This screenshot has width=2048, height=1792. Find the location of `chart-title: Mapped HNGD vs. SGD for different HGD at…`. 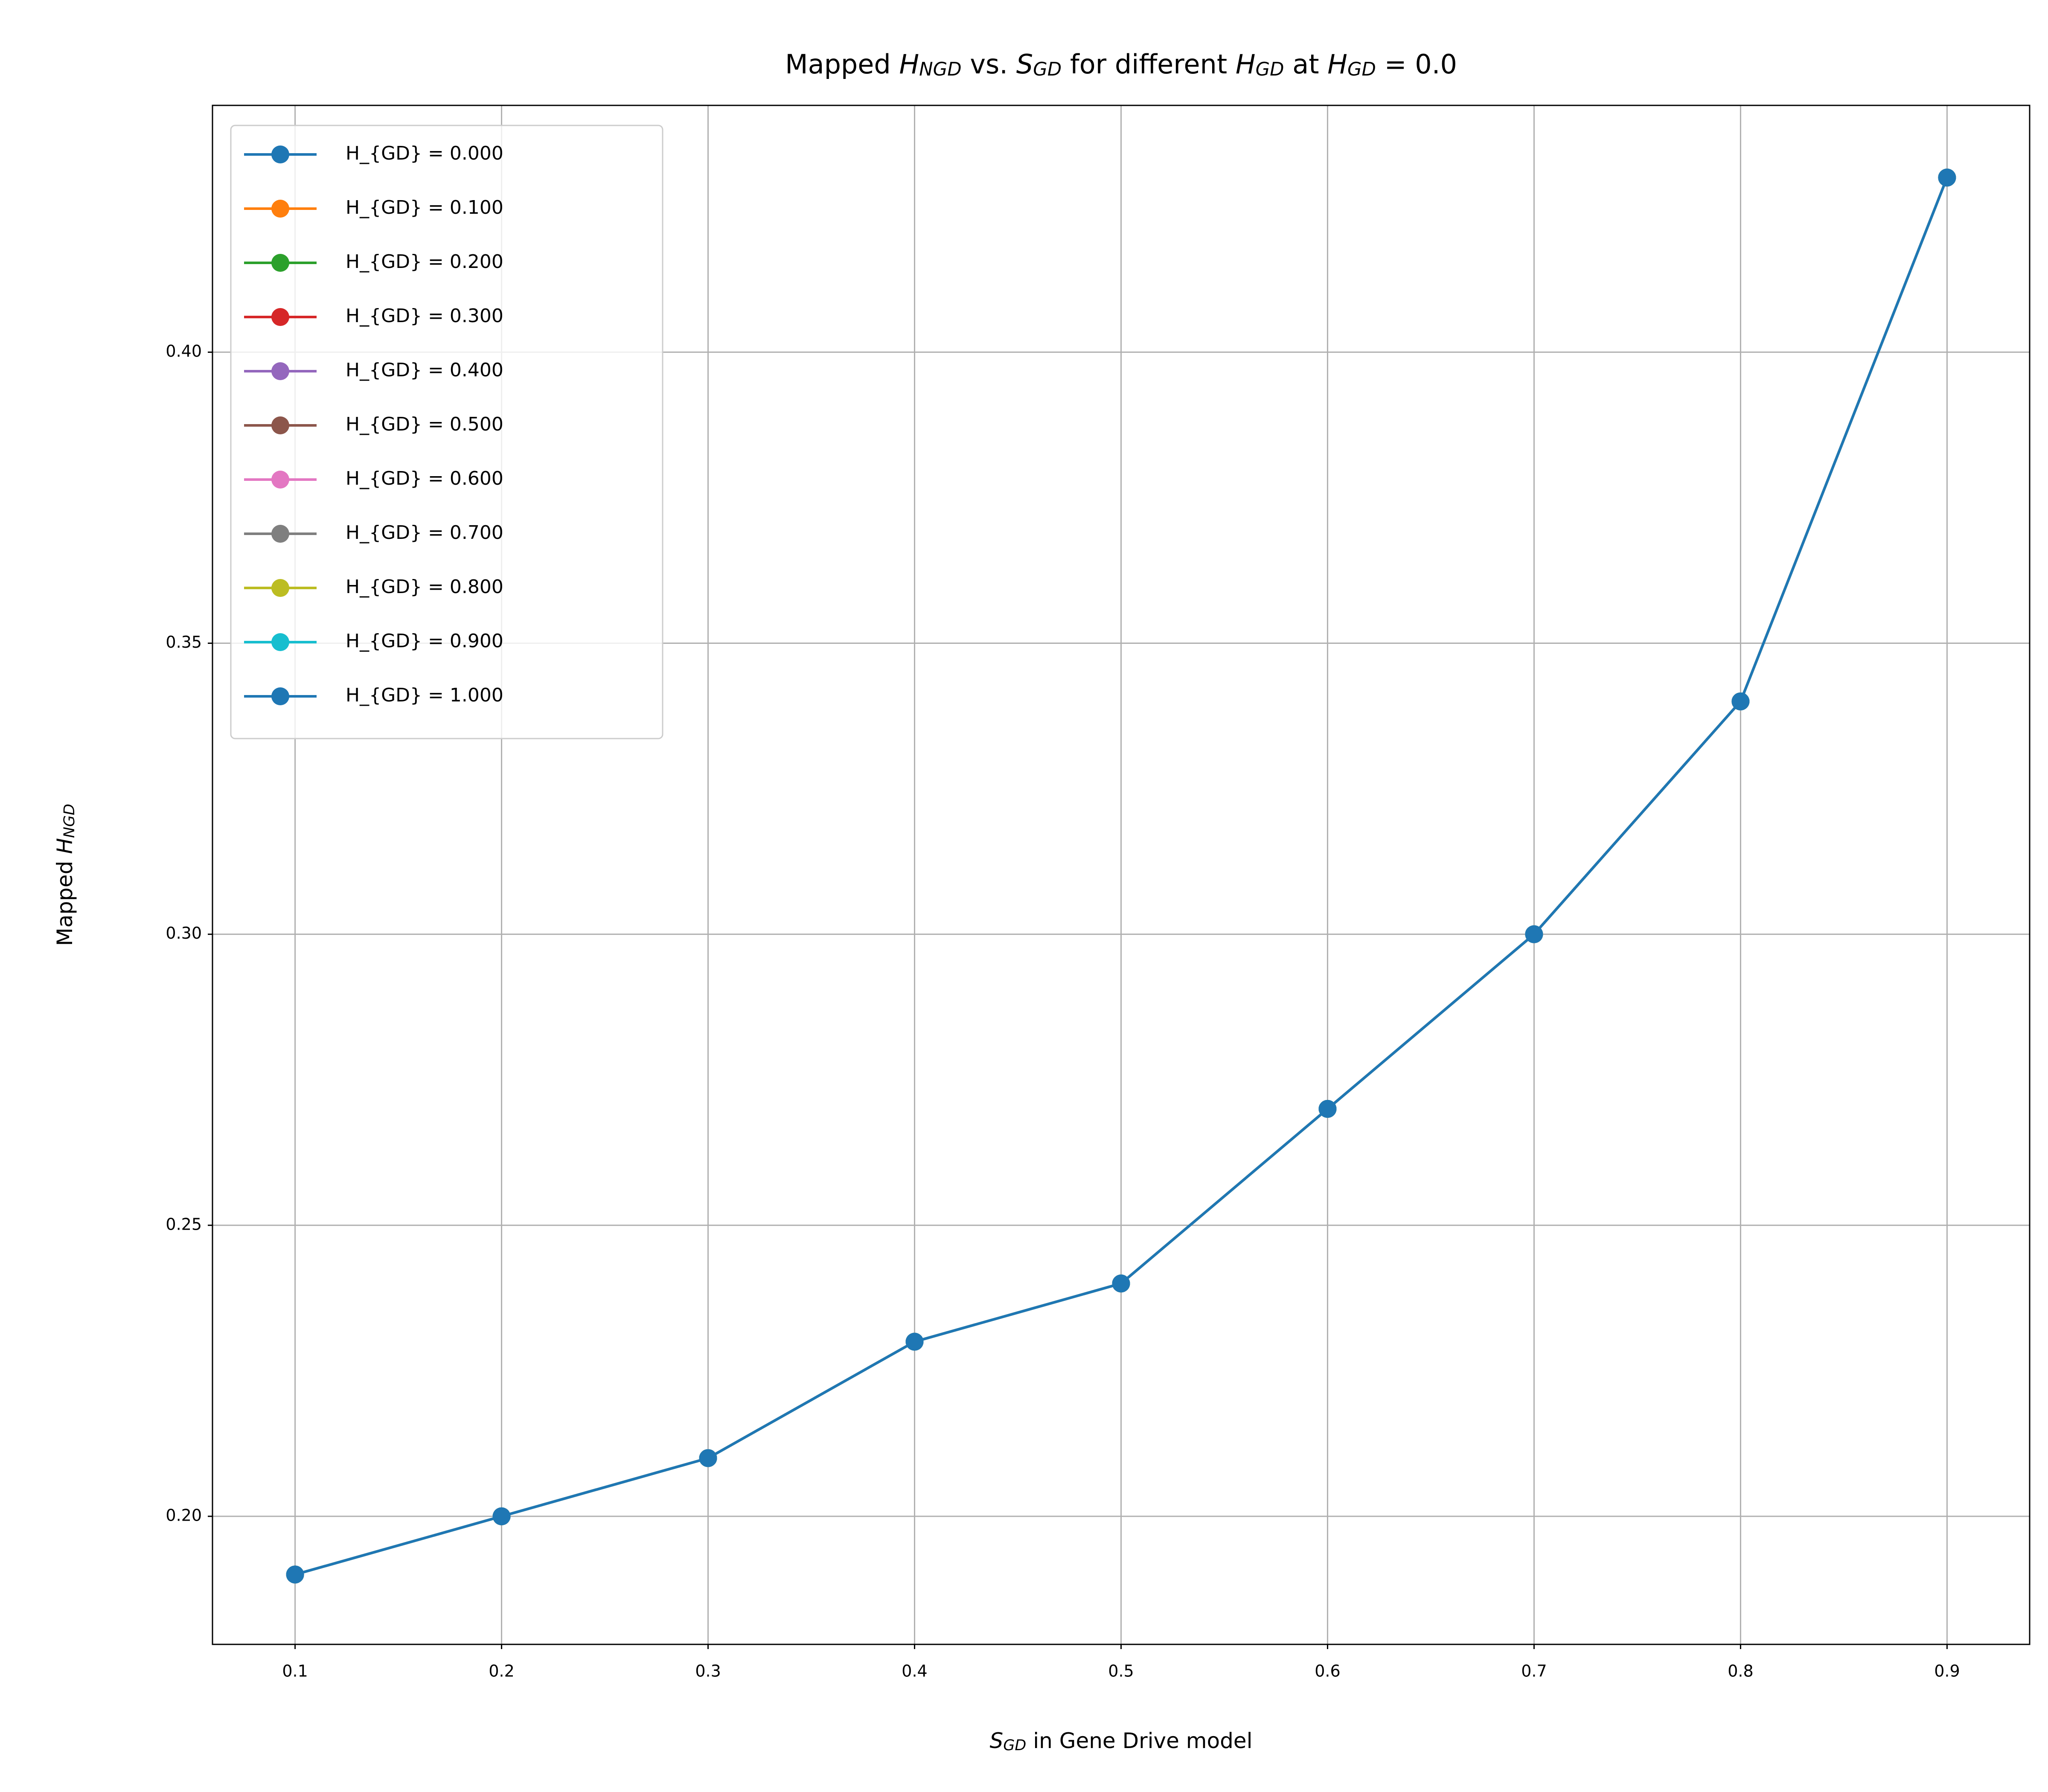

chart-title: Mapped HNGD vs. SGD for different HGD at… is located at coordinates (1121, 64).